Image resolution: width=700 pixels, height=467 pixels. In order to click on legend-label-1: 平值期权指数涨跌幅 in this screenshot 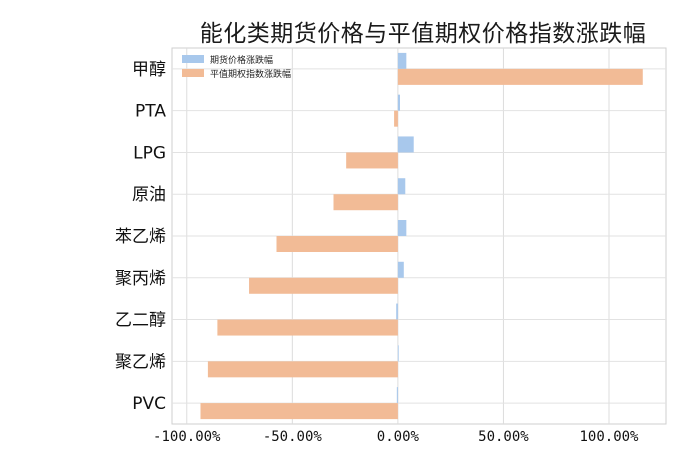, I will do `click(250, 74)`.